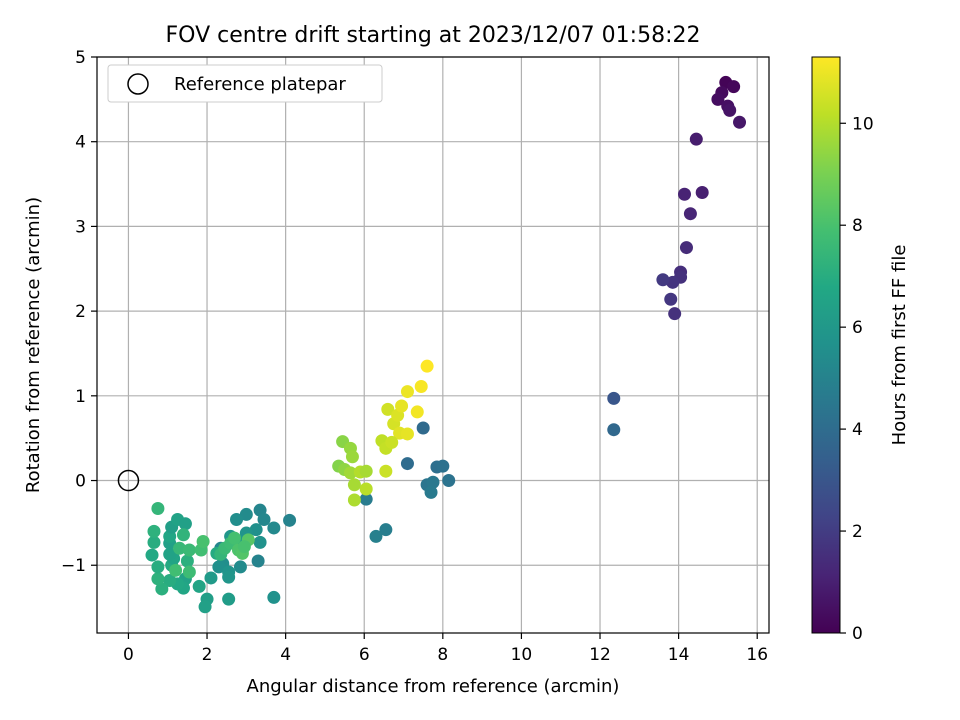 The width and height of the screenshot is (960, 720). I want to click on reference-marker, so click(128, 480).